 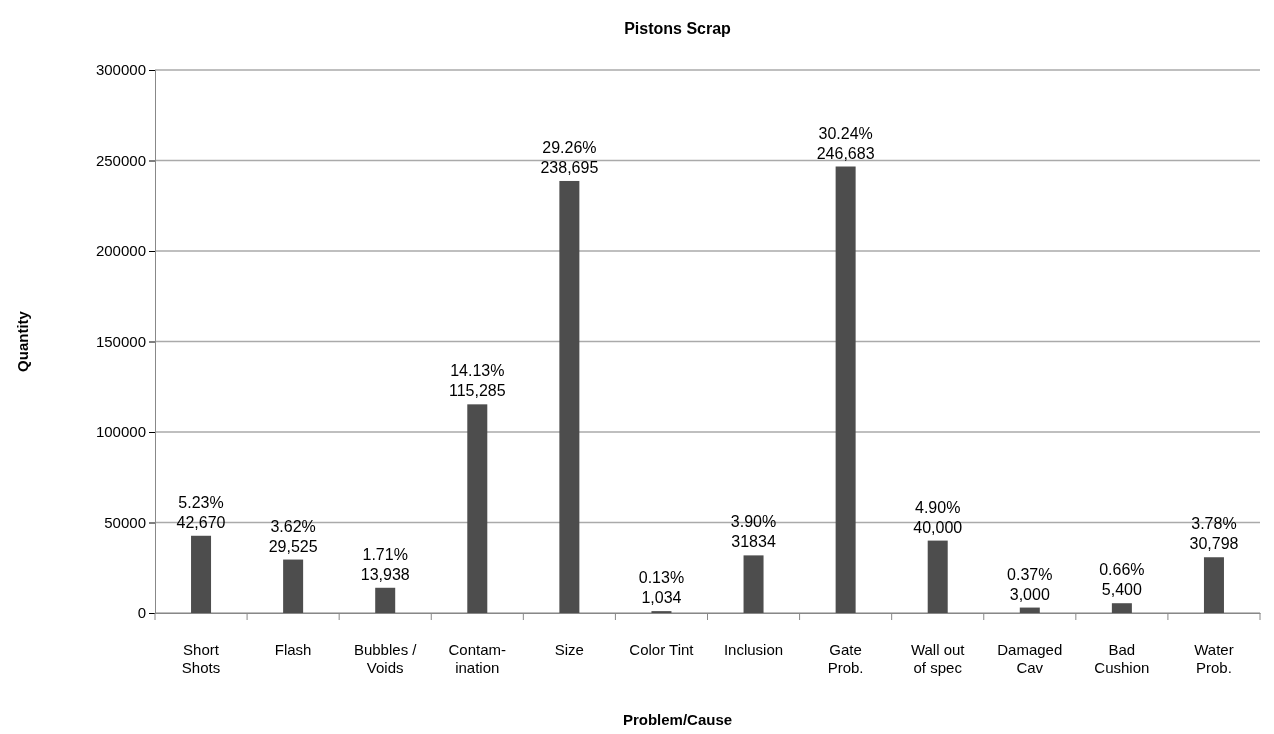 What do you see at coordinates (120, 251) in the screenshot?
I see `y-tick-label: 200000` at bounding box center [120, 251].